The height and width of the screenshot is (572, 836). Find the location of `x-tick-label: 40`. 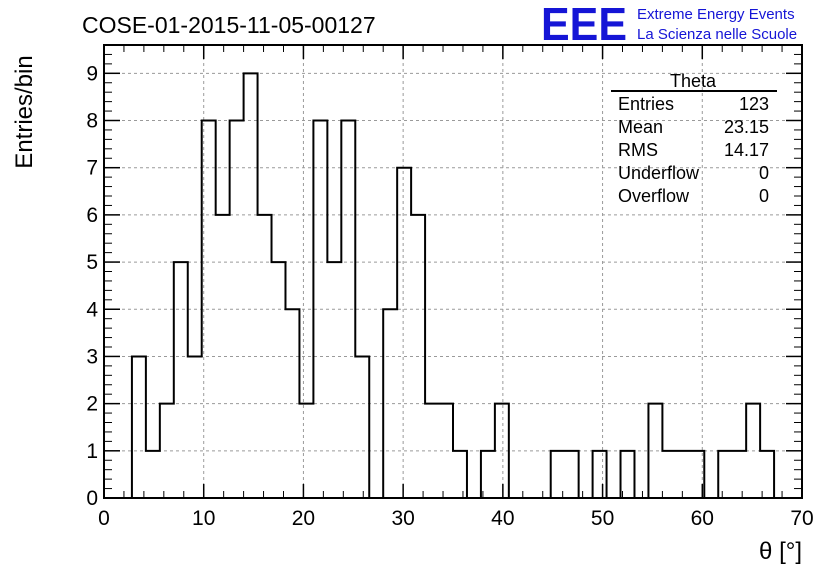

x-tick-label: 40 is located at coordinates (502, 518).